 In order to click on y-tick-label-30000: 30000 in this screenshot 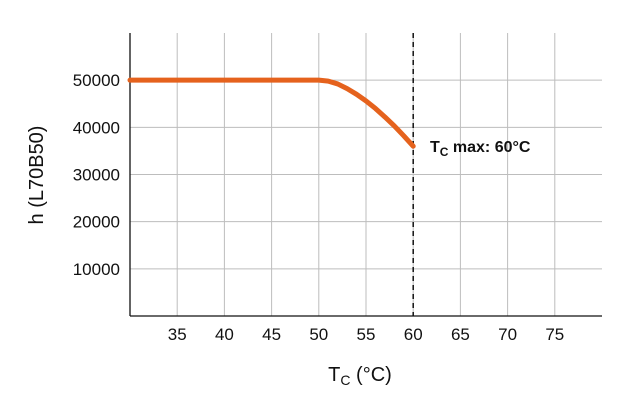, I will do `click(96, 175)`.